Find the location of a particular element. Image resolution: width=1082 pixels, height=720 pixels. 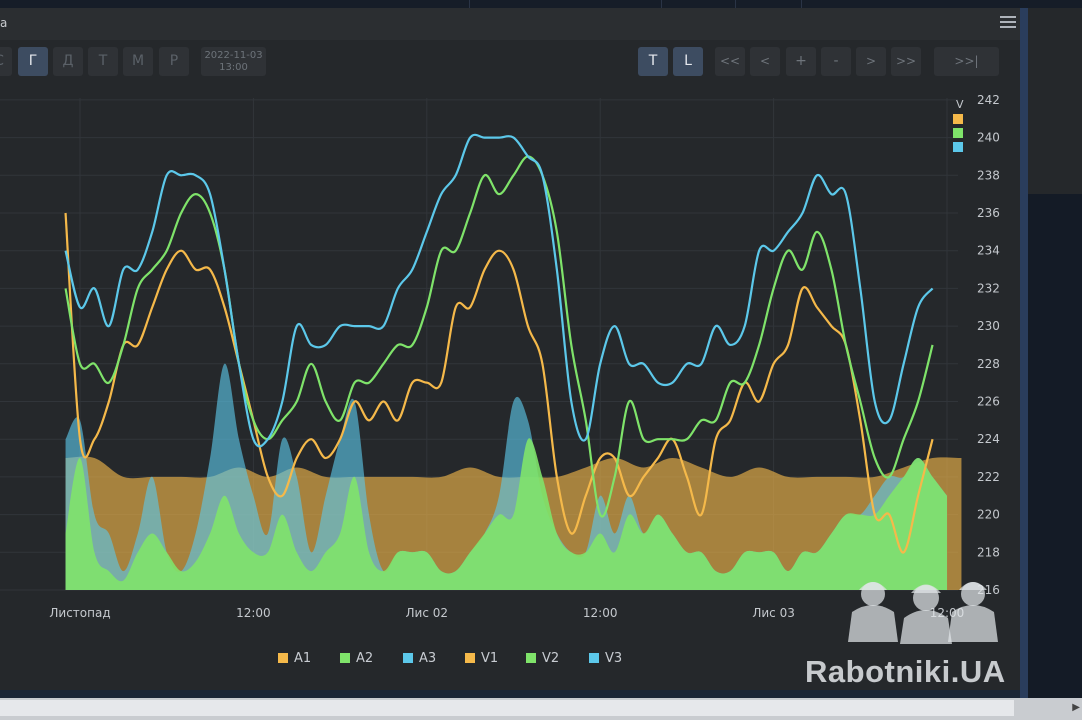

horizontal-scrollbar: ▶ is located at coordinates (541, 709).